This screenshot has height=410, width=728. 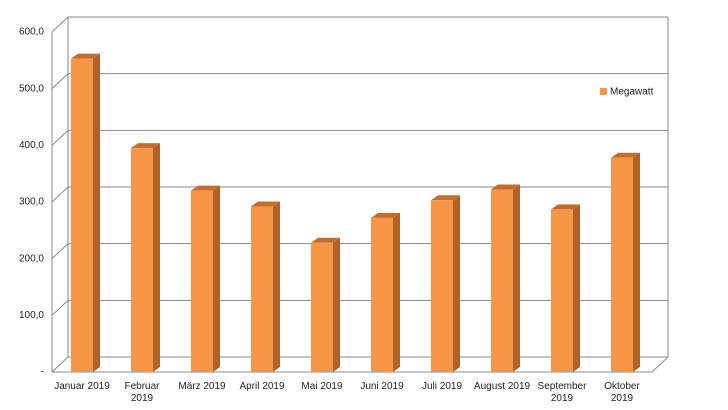 I want to click on legend-swatch, so click(x=603, y=91).